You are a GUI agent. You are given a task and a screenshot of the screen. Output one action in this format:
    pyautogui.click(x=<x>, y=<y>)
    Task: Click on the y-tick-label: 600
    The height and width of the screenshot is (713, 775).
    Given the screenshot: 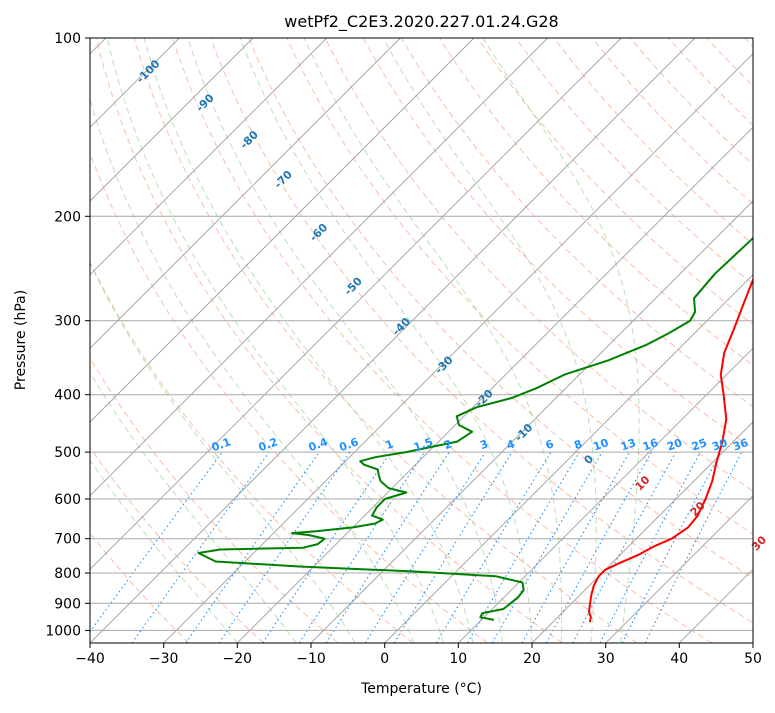 What is the action you would take?
    pyautogui.click(x=67, y=500)
    